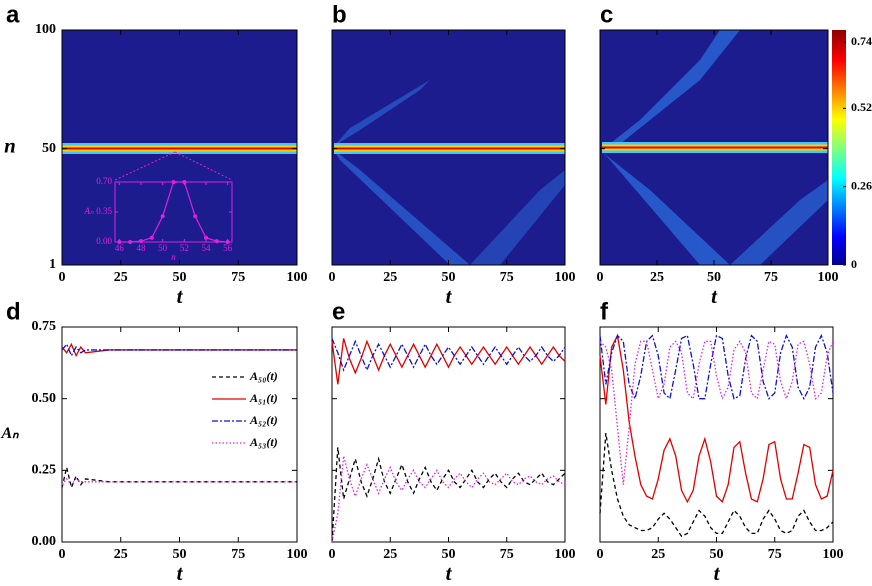 This screenshot has height=586, width=872. What do you see at coordinates (861, 185) in the screenshot?
I see `colorbar-tick-label: 0.26` at bounding box center [861, 185].